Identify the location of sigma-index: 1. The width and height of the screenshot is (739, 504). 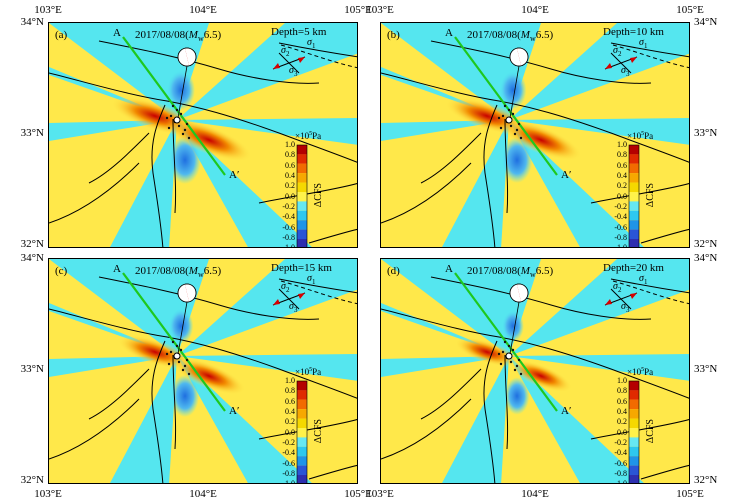
(645, 46).